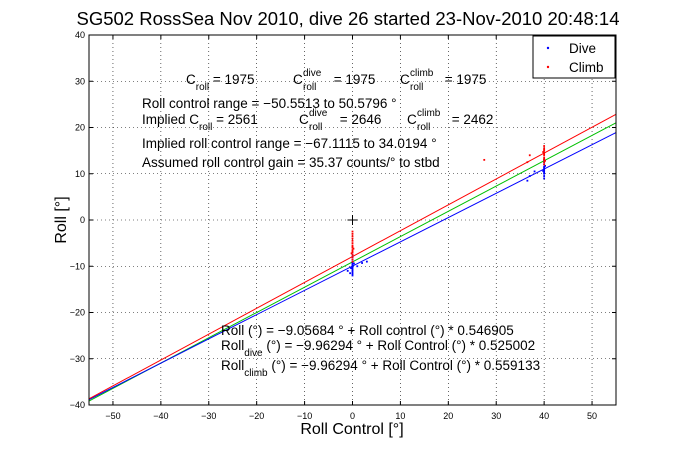  I want to click on implied-c-roll-dive-line: Cdive roll = 2646, so click(340, 120).